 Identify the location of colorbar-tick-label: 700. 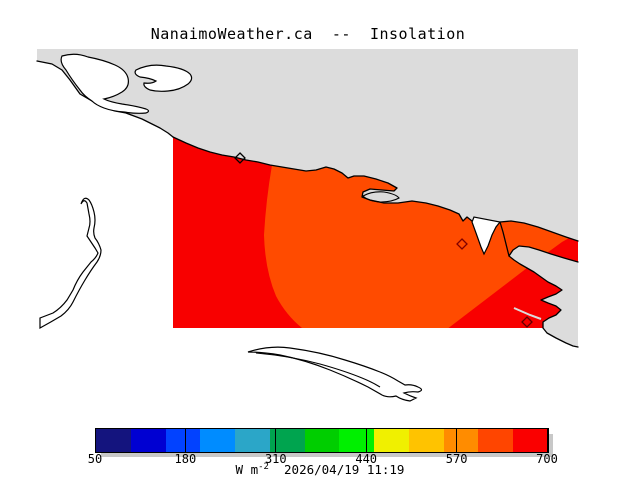
(547, 459).